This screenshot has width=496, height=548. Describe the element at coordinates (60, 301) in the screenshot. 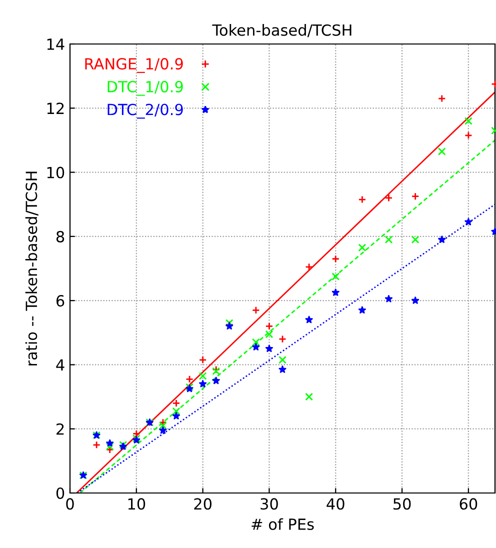

I see `y-tick-label: 6` at that location.